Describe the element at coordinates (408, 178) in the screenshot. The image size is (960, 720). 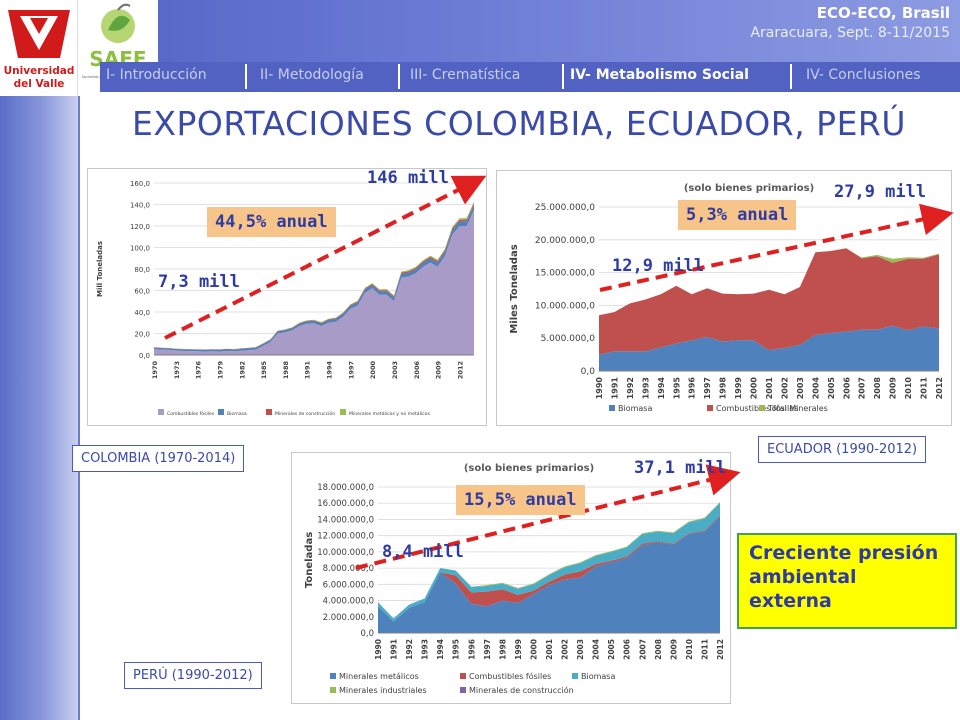
I see `colombia-end-value: 146 mill` at that location.